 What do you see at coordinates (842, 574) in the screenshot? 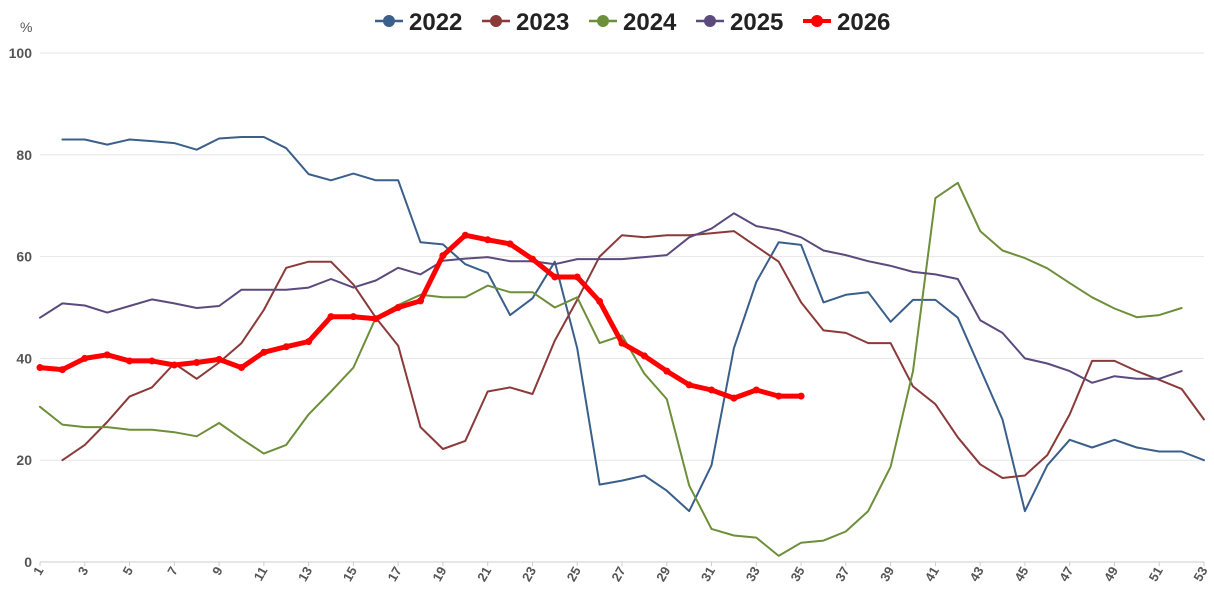
I see `x-tick-label: 37` at bounding box center [842, 574].